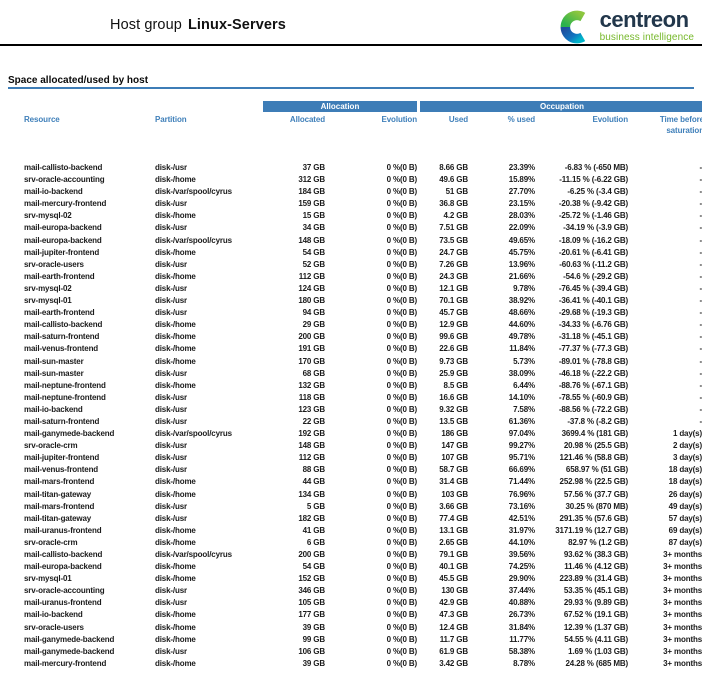 This screenshot has height=683, width=702. Describe the element at coordinates (453, 288) in the screenshot. I see `cell-used: 12.1 GB` at that location.